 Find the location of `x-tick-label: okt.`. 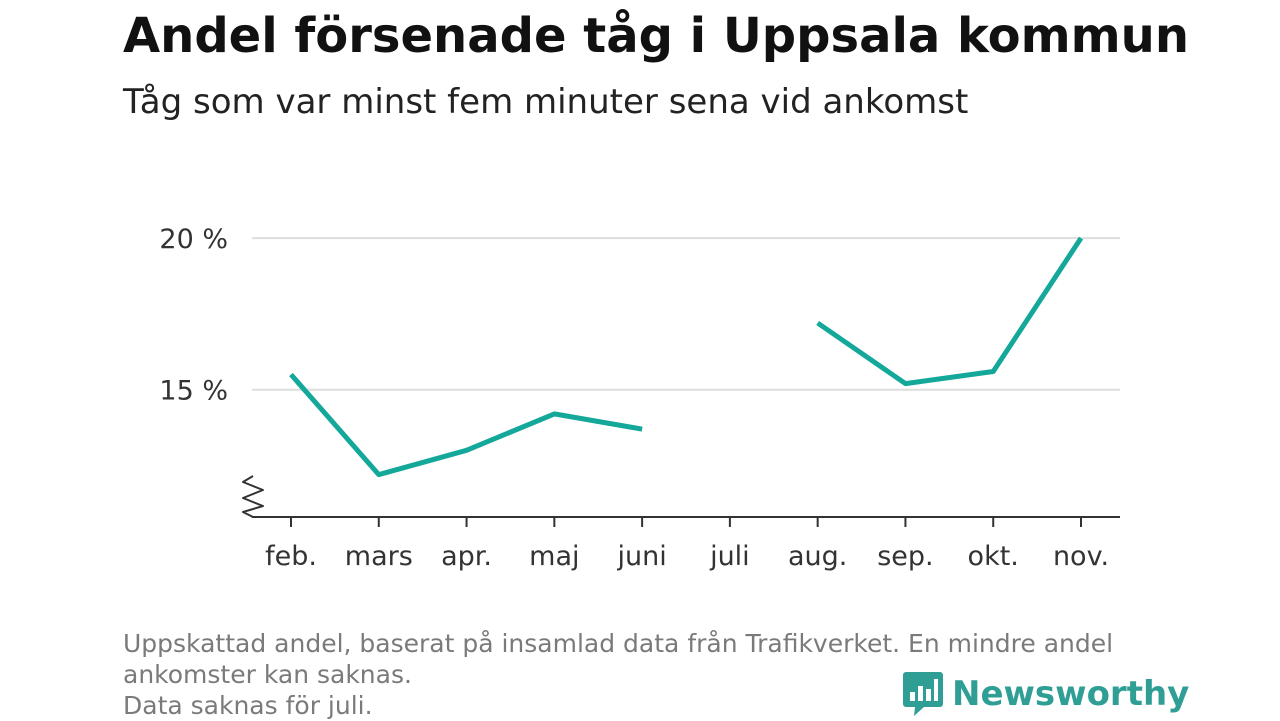

x-tick-label: okt. is located at coordinates (993, 556).